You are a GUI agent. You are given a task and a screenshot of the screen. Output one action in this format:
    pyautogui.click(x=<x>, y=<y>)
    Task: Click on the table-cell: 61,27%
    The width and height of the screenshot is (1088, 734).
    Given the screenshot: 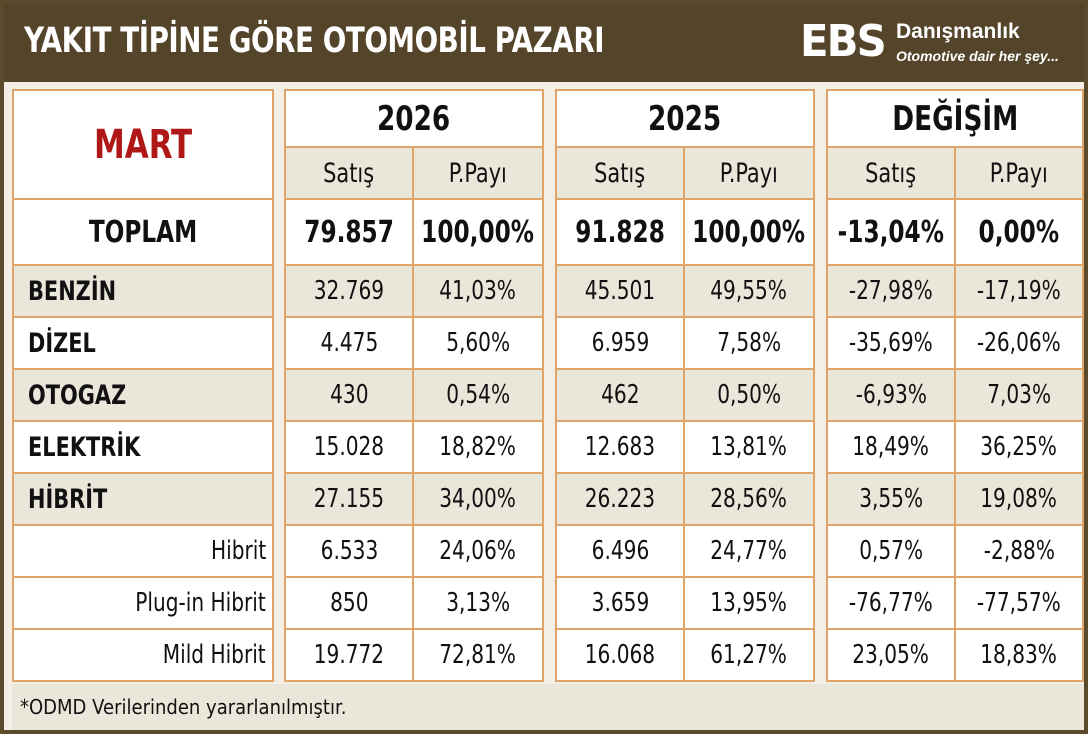 What is the action you would take?
    pyautogui.click(x=750, y=656)
    